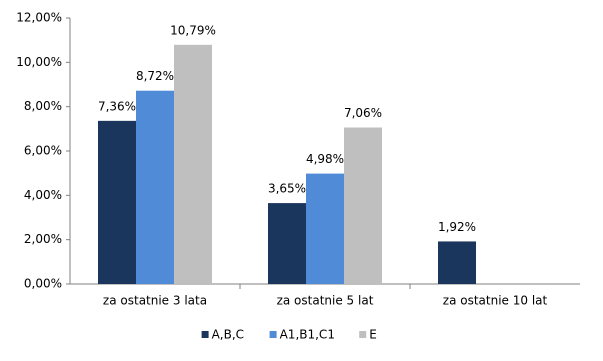 This screenshot has height=361, width=603. Describe the element at coordinates (117, 106) in the screenshot. I see `data-label: 7,36%` at that location.